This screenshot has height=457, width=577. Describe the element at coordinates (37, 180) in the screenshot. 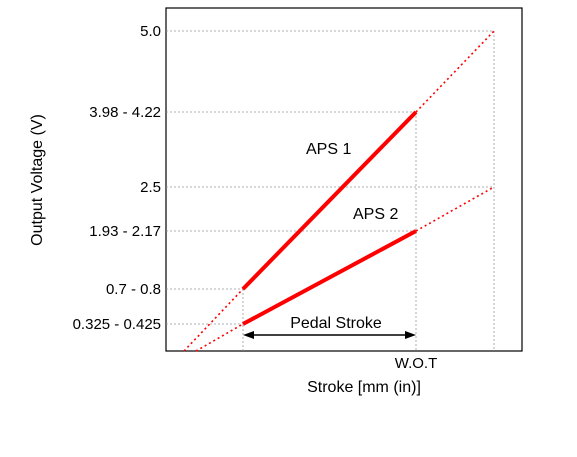

I see `y-axis-title: Output Voltage (V)` at that location.